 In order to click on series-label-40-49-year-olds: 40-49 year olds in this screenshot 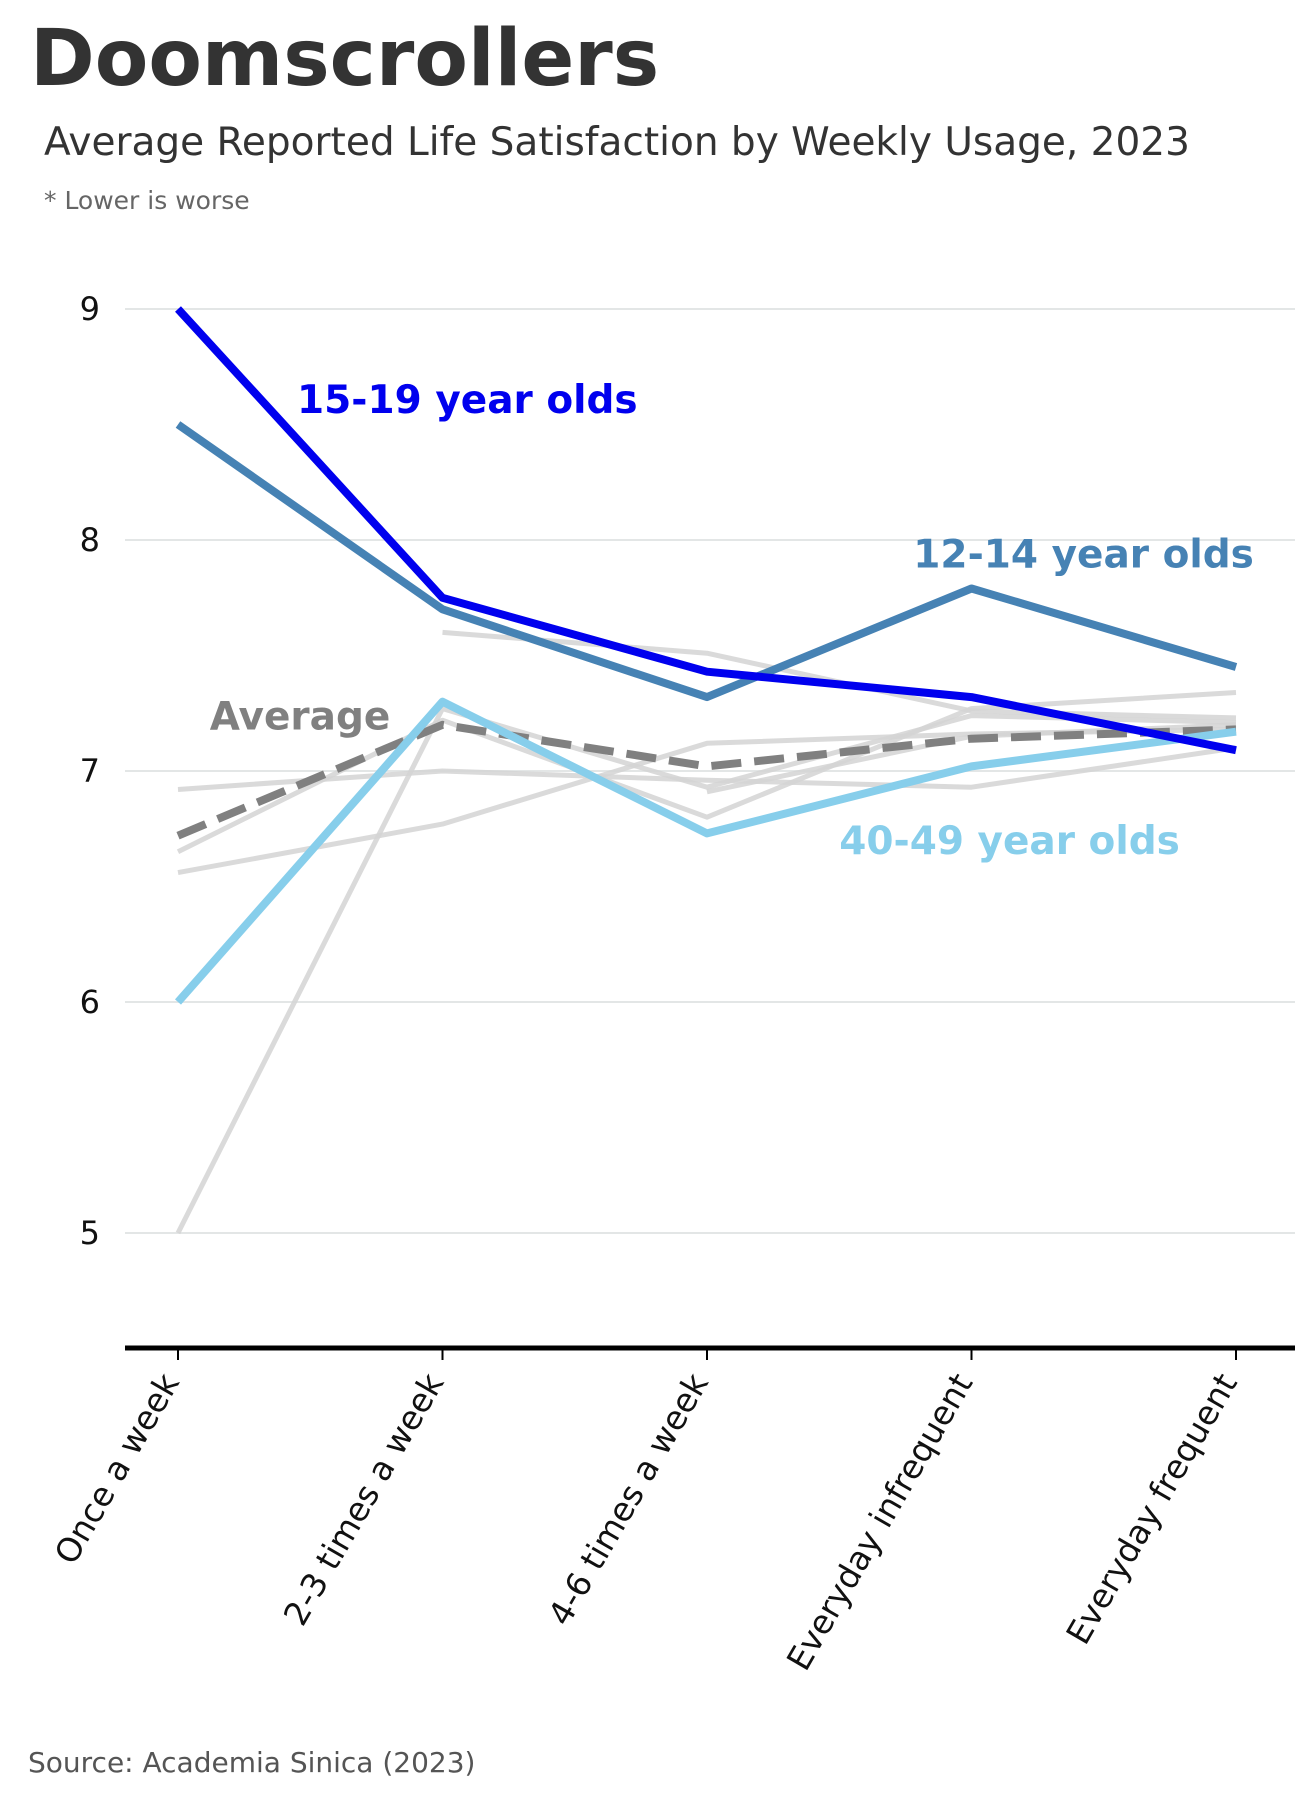, I will do `click(1009, 841)`.